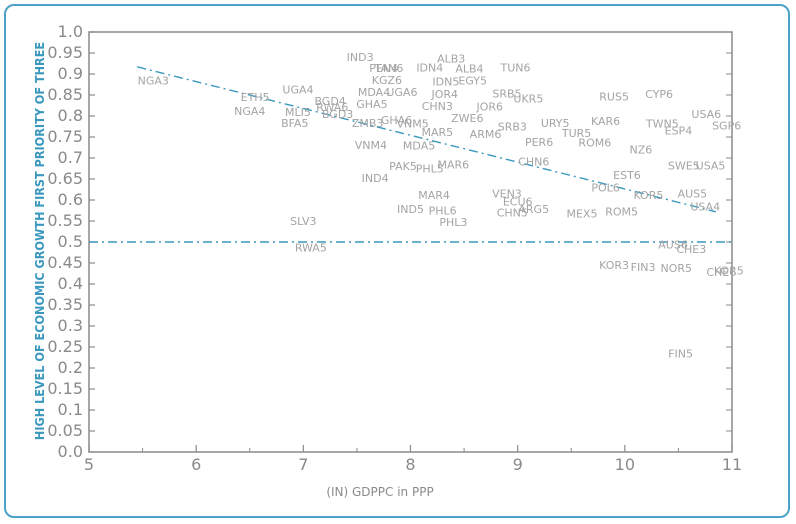 This screenshot has height=524, width=796. I want to click on x-axis-label: (IN) GDPPC in PPP, so click(379, 492).